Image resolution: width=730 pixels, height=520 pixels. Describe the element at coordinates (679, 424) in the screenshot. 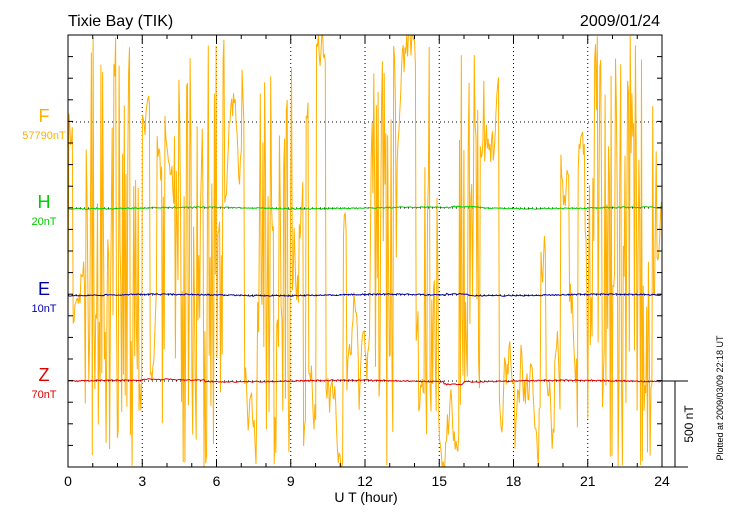

I see `scale-bar: 500 nT` at that location.